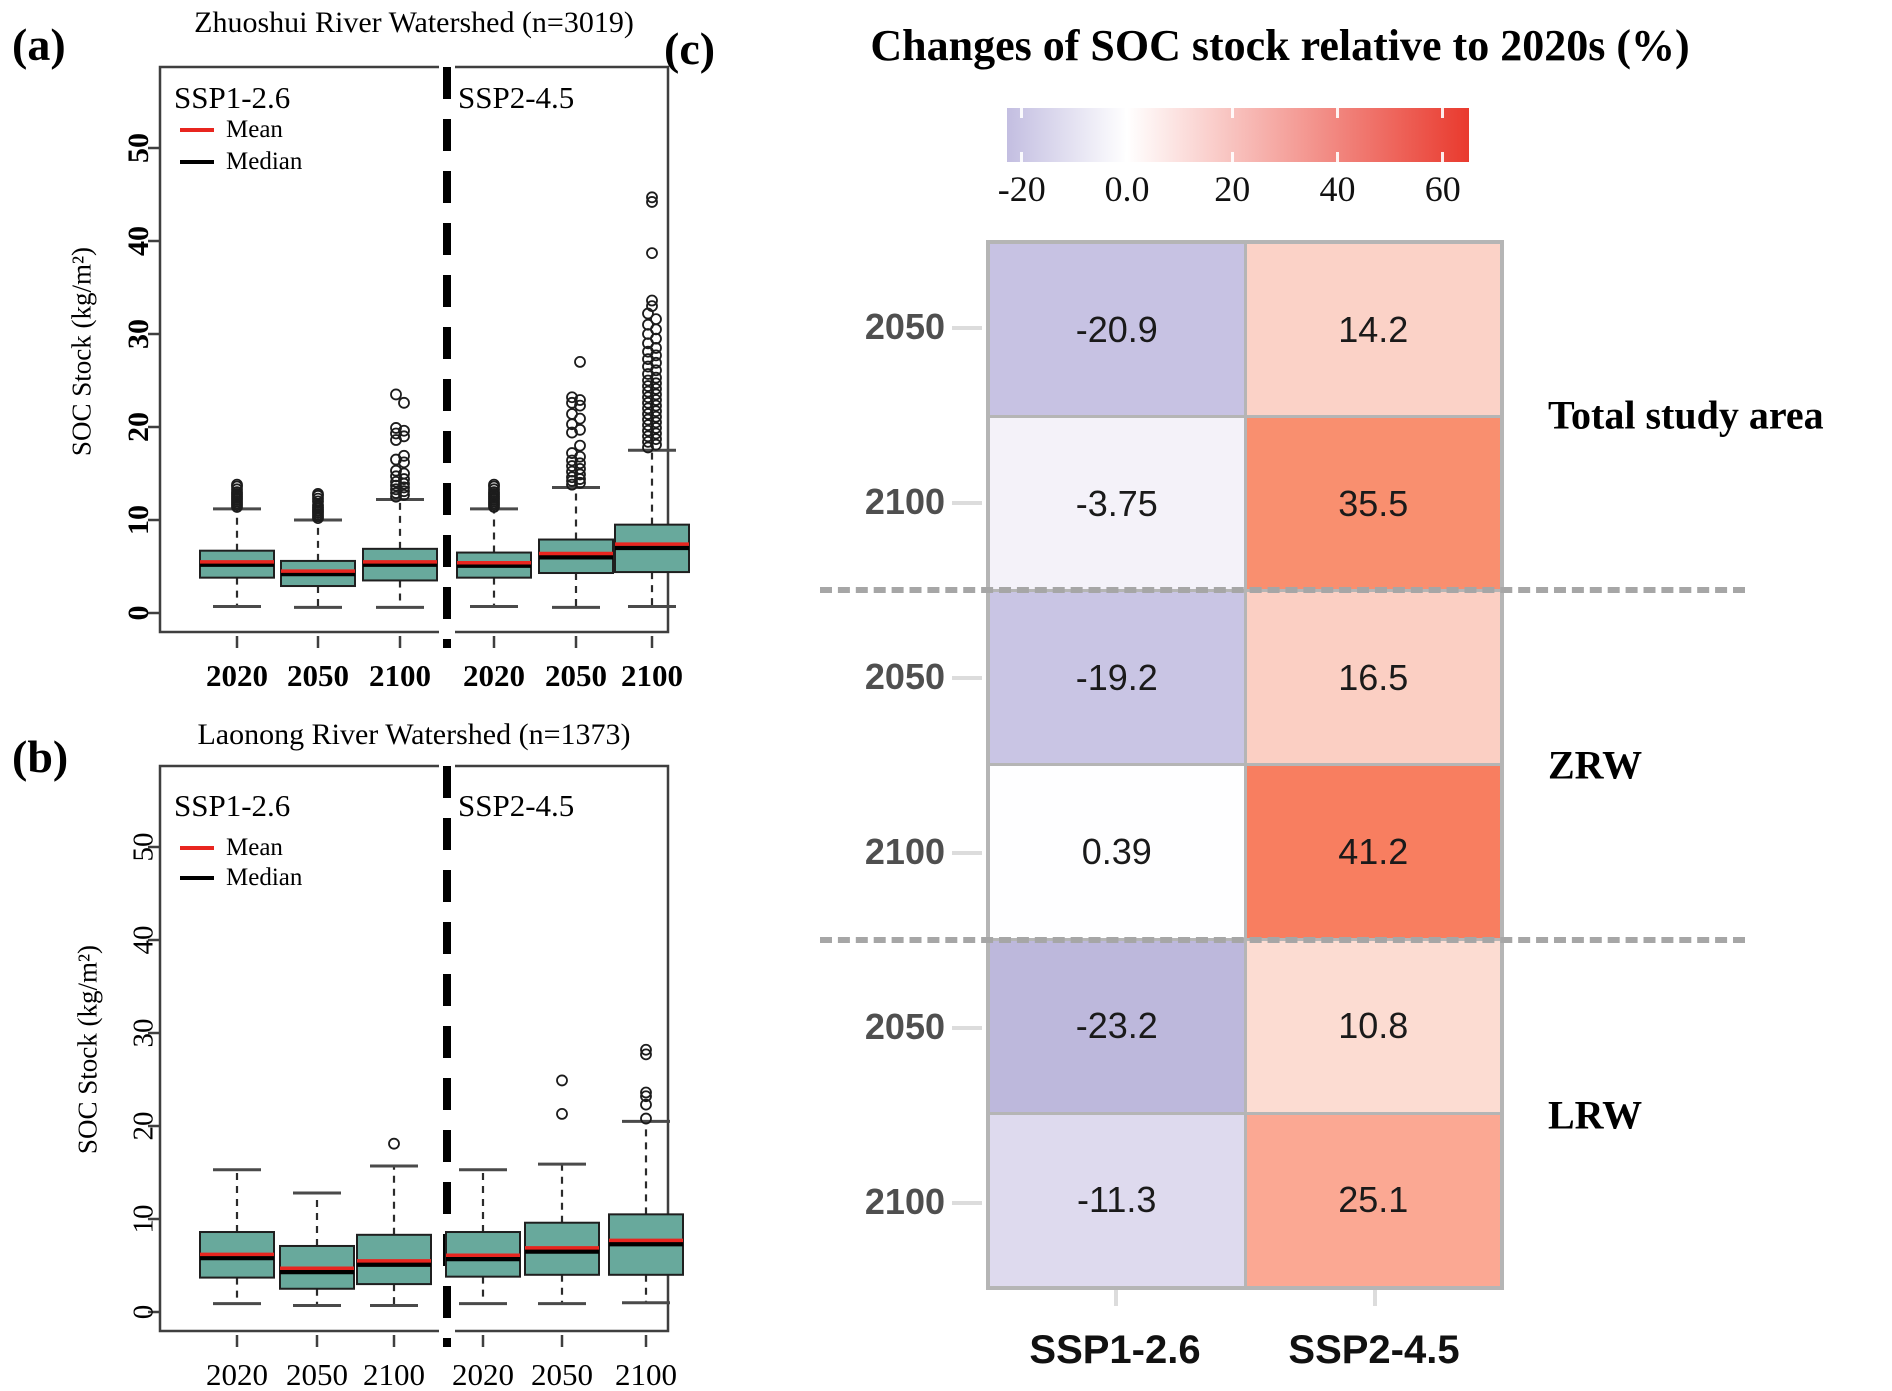 This screenshot has height=1391, width=1892. What do you see at coordinates (414, 734) in the screenshot?
I see `panel-b-title: Laonong River Watershed (n=1373)` at bounding box center [414, 734].